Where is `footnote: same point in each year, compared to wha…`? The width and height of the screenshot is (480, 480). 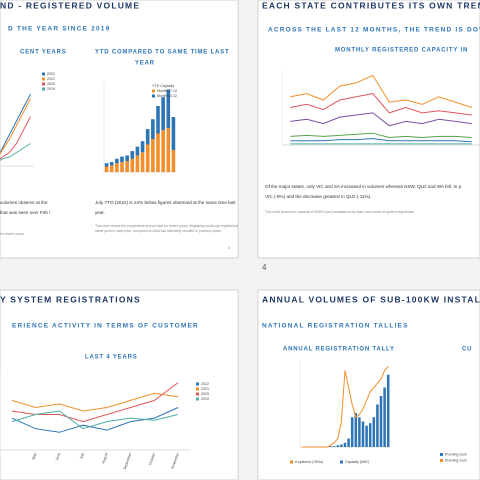 footnote: same point in each year, compared to wha… is located at coordinates (158, 231).